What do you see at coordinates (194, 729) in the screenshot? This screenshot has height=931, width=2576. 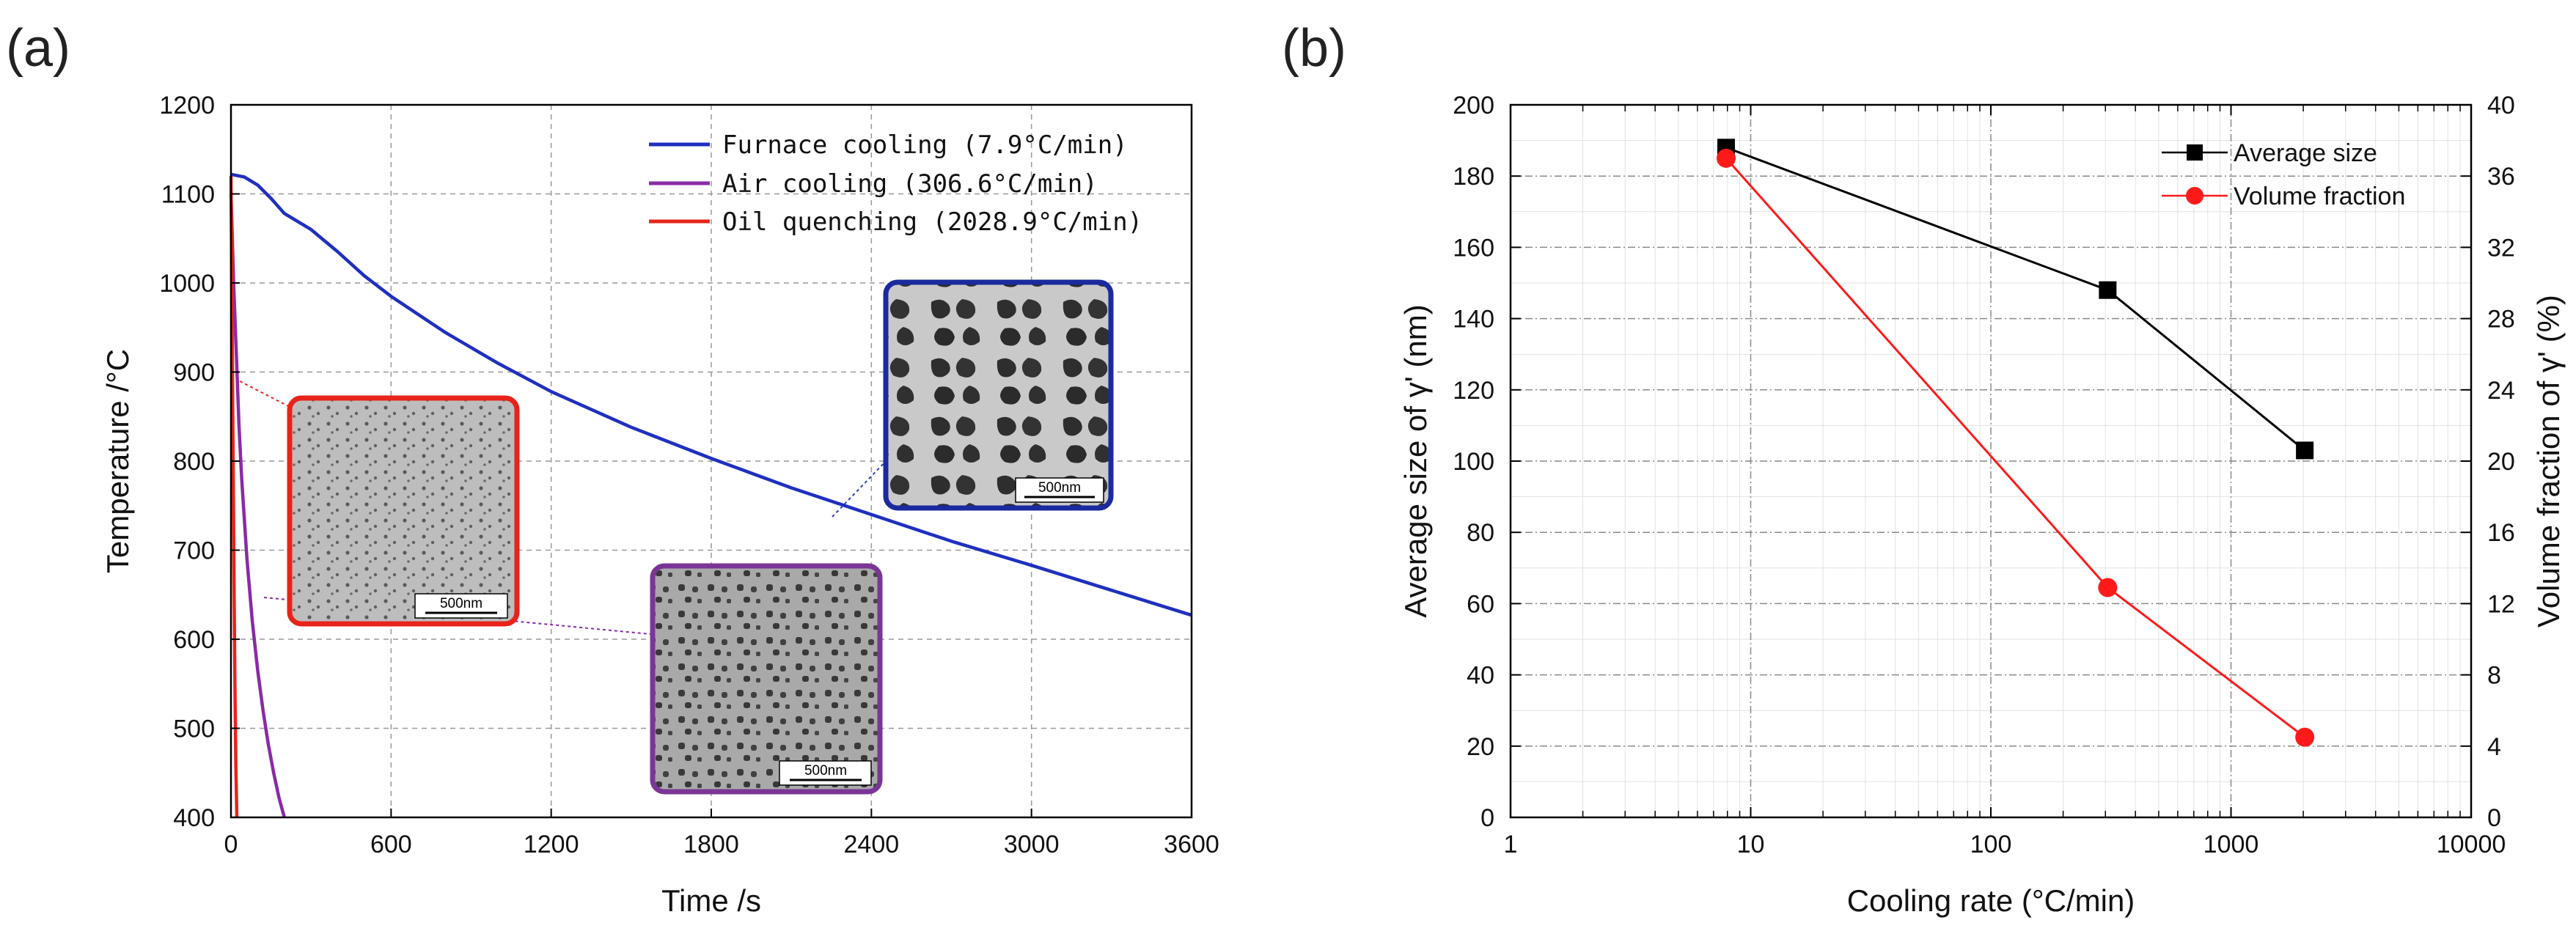 I see `a-ytick-label: 500` at bounding box center [194, 729].